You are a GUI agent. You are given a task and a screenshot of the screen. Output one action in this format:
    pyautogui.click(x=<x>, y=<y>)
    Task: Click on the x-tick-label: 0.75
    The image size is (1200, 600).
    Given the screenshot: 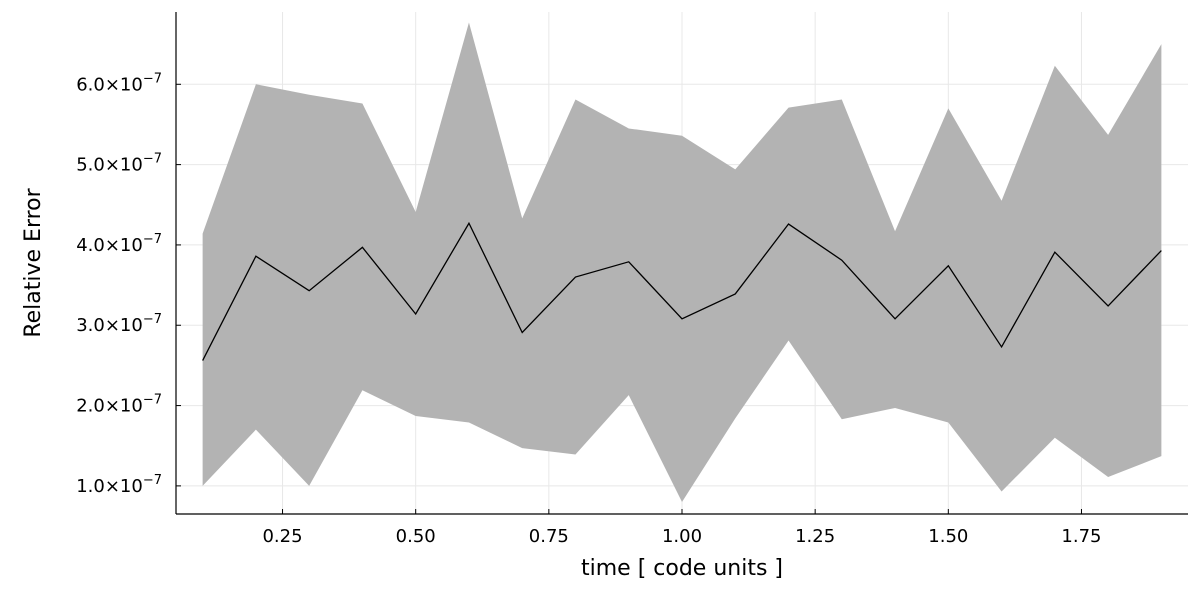 What is the action you would take?
    pyautogui.click(x=549, y=536)
    